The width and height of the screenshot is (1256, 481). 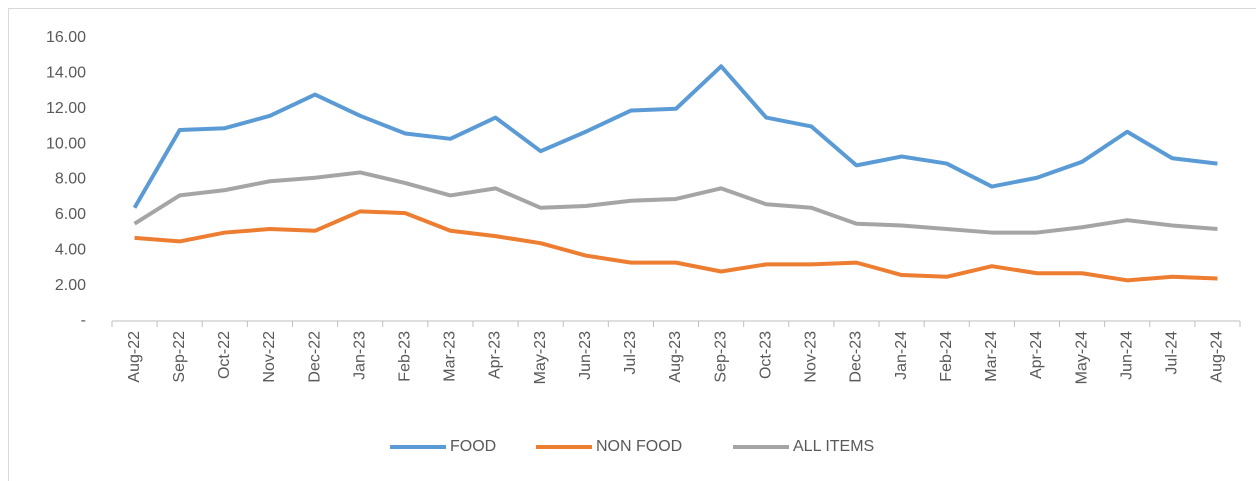 I want to click on y-tick-label: 14.00, so click(x=66, y=73).